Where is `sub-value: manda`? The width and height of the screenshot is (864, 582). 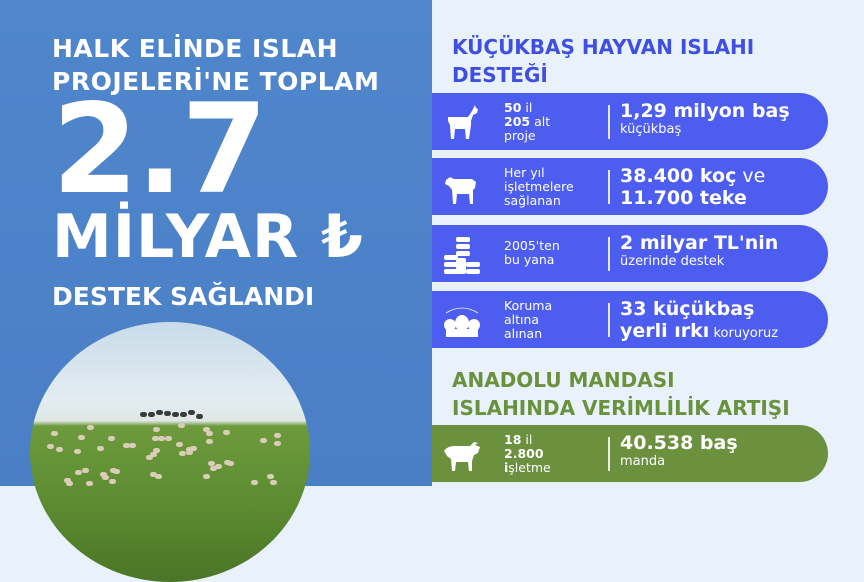
sub-value: manda is located at coordinates (643, 461).